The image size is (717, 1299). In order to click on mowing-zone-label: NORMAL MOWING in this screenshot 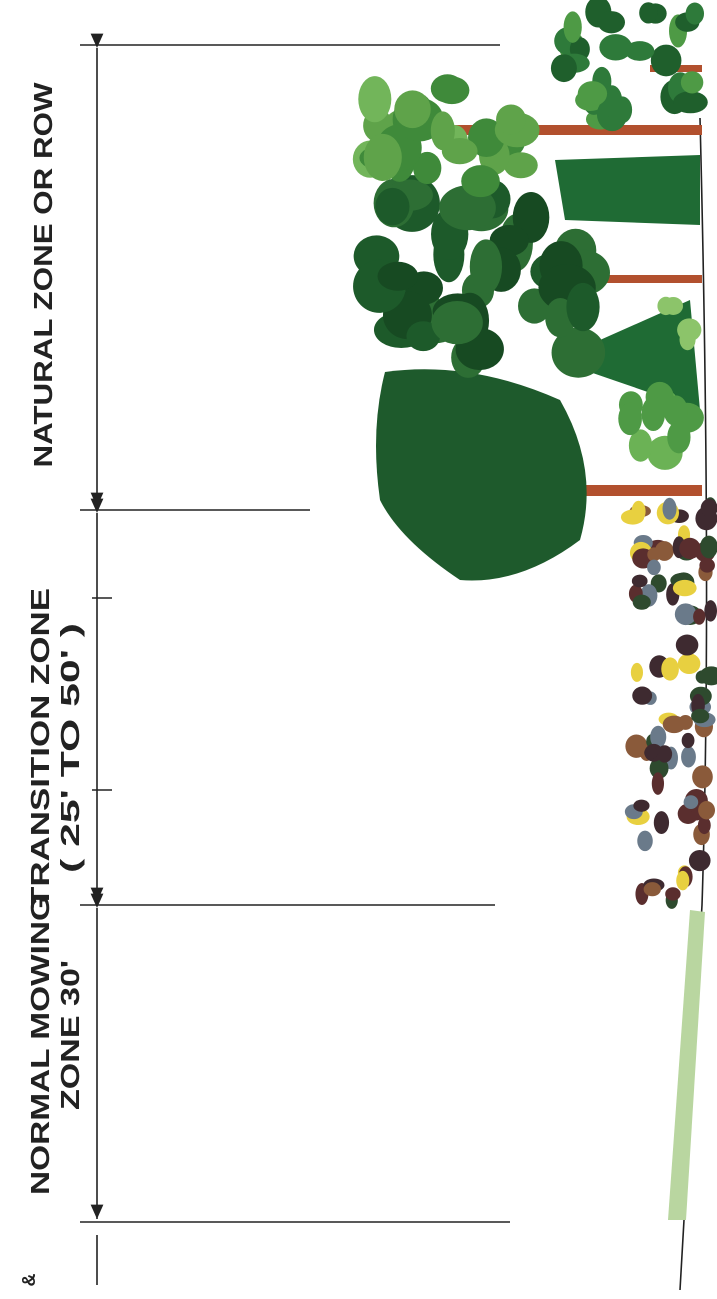, I will do `click(40, 1045)`.